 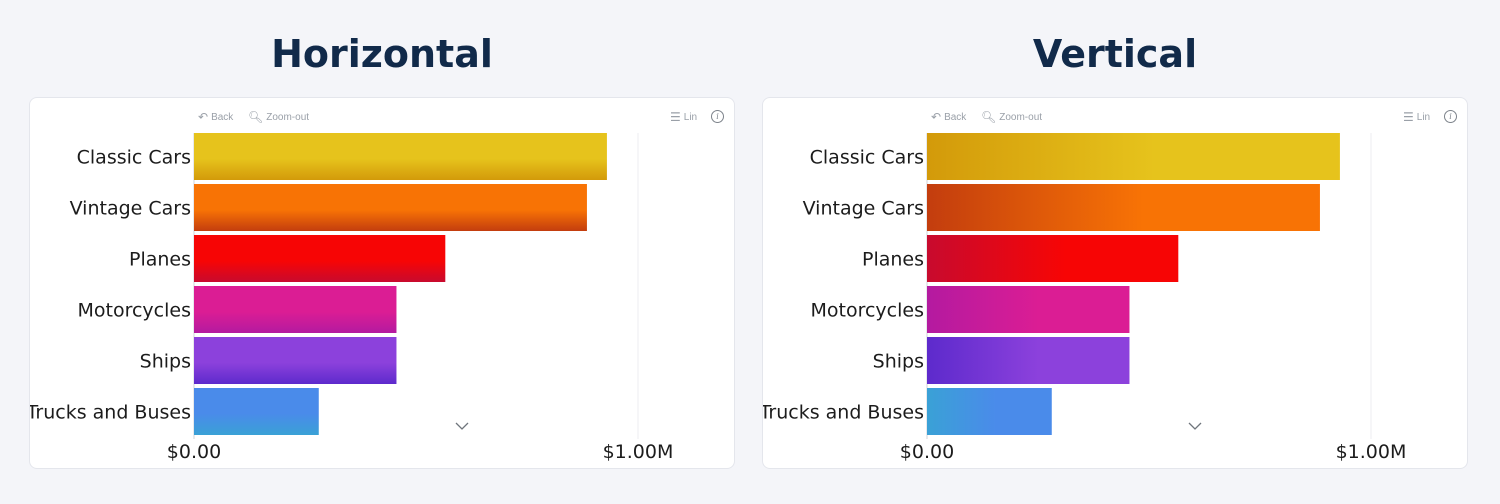 What do you see at coordinates (382, 54) in the screenshot?
I see `chart-title: Horizontal` at bounding box center [382, 54].